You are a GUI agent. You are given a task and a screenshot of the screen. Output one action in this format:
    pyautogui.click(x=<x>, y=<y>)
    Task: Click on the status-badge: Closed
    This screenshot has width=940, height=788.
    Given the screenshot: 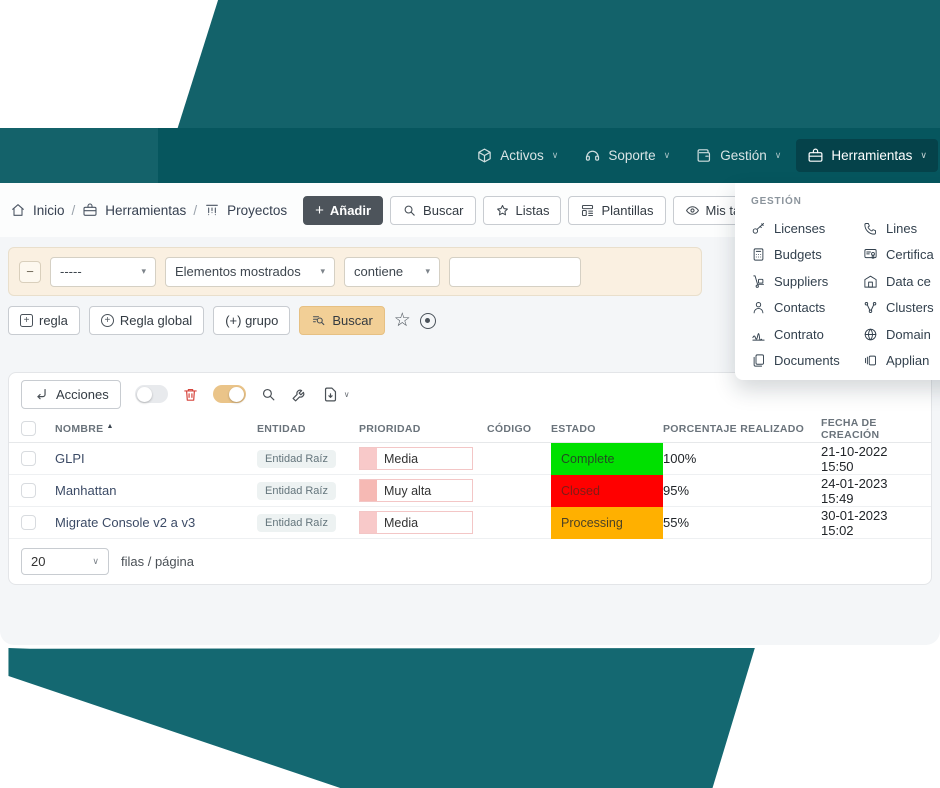 What is the action you would take?
    pyautogui.click(x=607, y=491)
    